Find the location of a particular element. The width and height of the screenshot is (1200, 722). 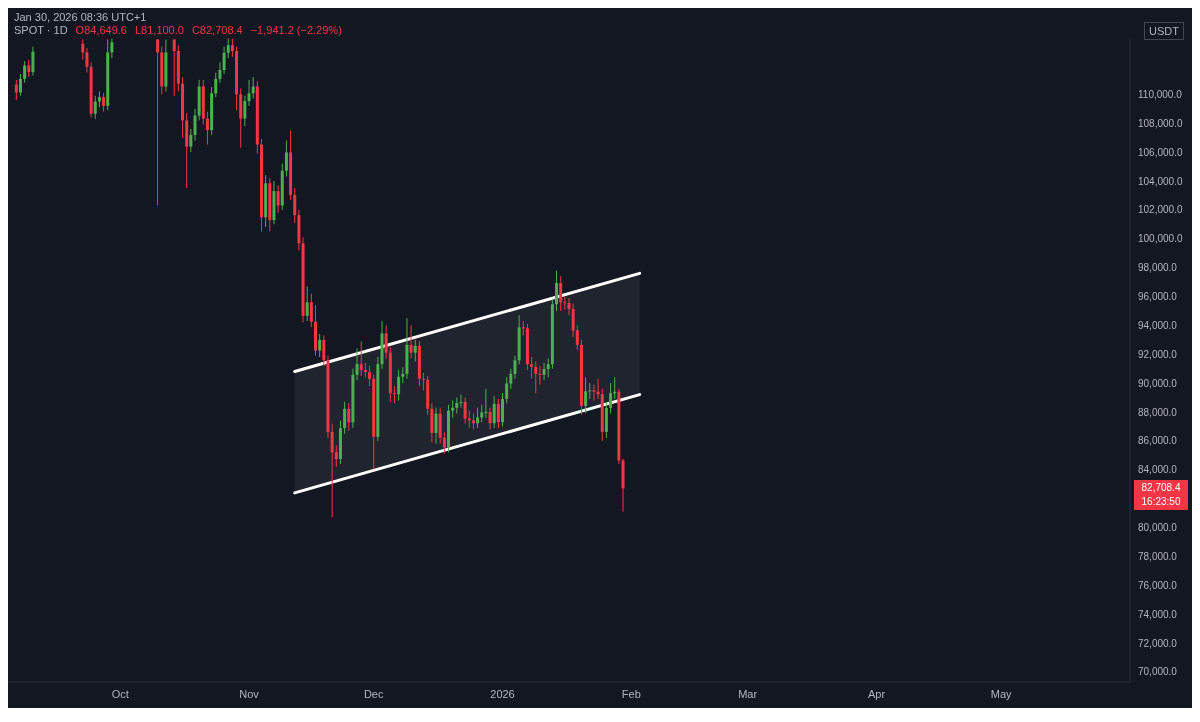

y-tick-label: 70,000.0 is located at coordinates (1158, 672).